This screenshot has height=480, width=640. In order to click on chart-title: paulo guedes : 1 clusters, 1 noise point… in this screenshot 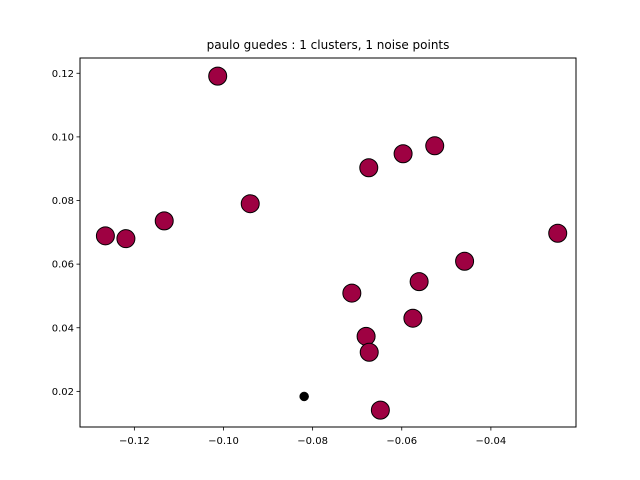, I will do `click(328, 45)`.